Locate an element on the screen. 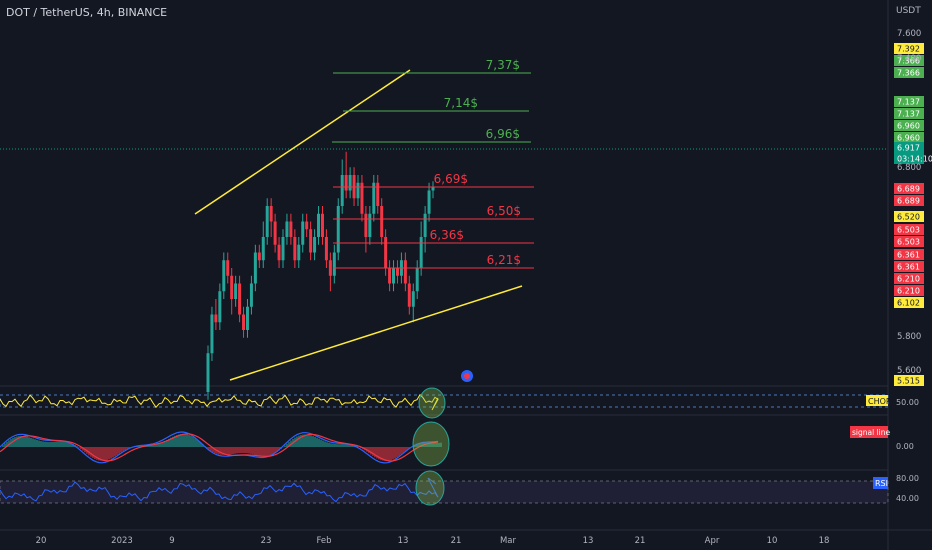  chop-tick: 50.00 is located at coordinates (907, 402).